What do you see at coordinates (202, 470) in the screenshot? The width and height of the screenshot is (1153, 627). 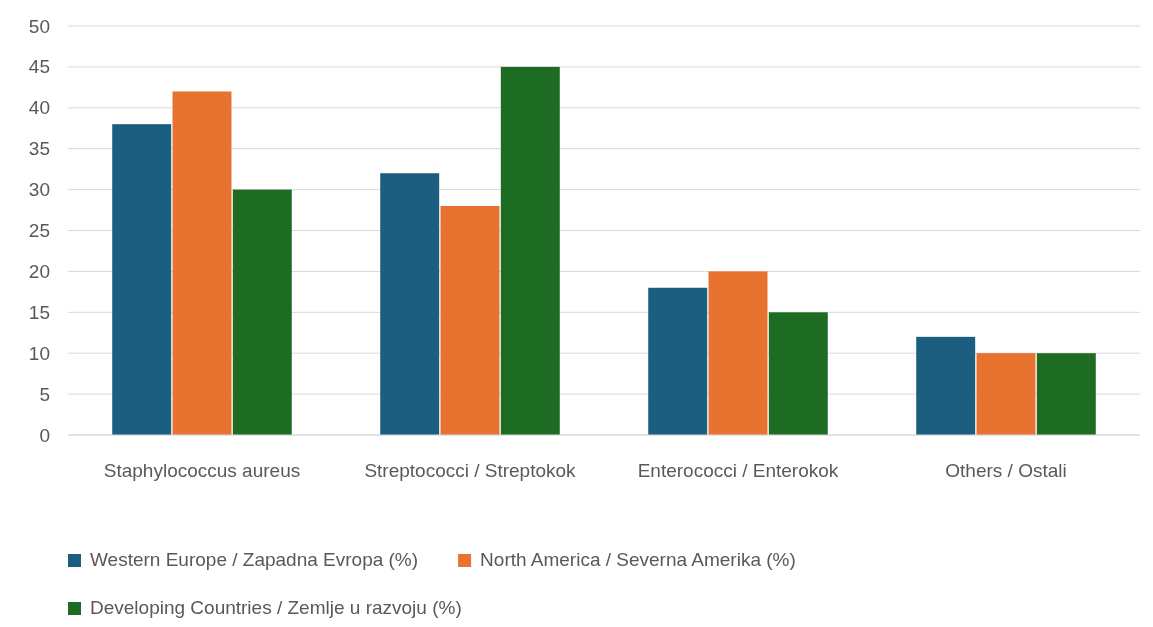 I see `x-tick-label: Staphylococcus aureus` at bounding box center [202, 470].